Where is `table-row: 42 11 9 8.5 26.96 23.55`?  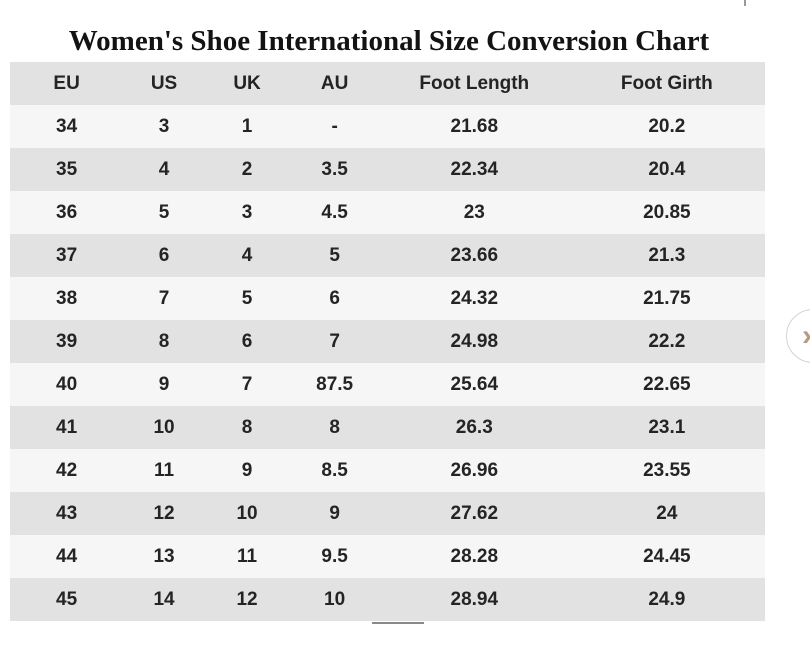
table-row: 42 11 9 8.5 26.96 23.55 is located at coordinates (387, 470).